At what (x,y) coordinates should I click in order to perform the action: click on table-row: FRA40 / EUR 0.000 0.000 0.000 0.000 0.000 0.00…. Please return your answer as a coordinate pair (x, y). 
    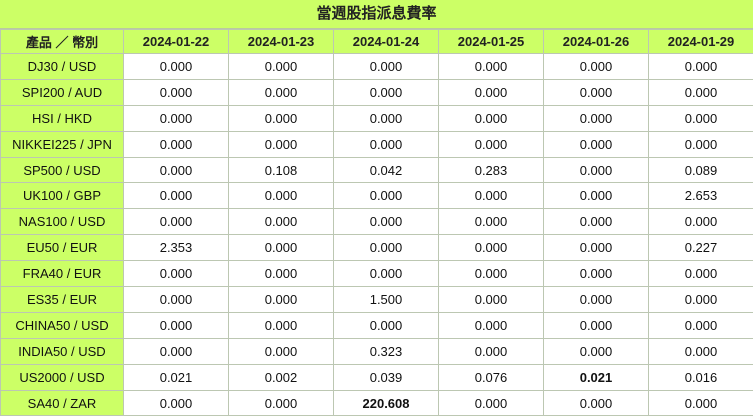
    Looking at the image, I should click on (376, 274).